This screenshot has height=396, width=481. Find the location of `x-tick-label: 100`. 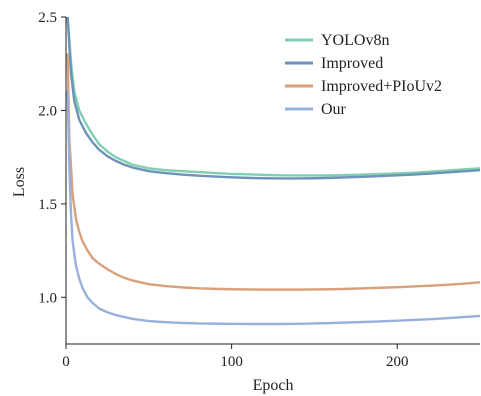

x-tick-label: 100 is located at coordinates (231, 362).